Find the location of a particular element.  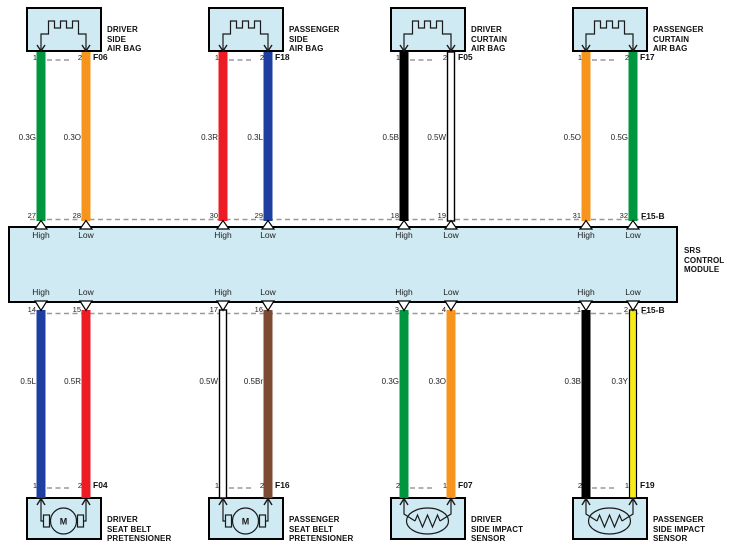

module-pin-number: 2 is located at coordinates (625, 309).